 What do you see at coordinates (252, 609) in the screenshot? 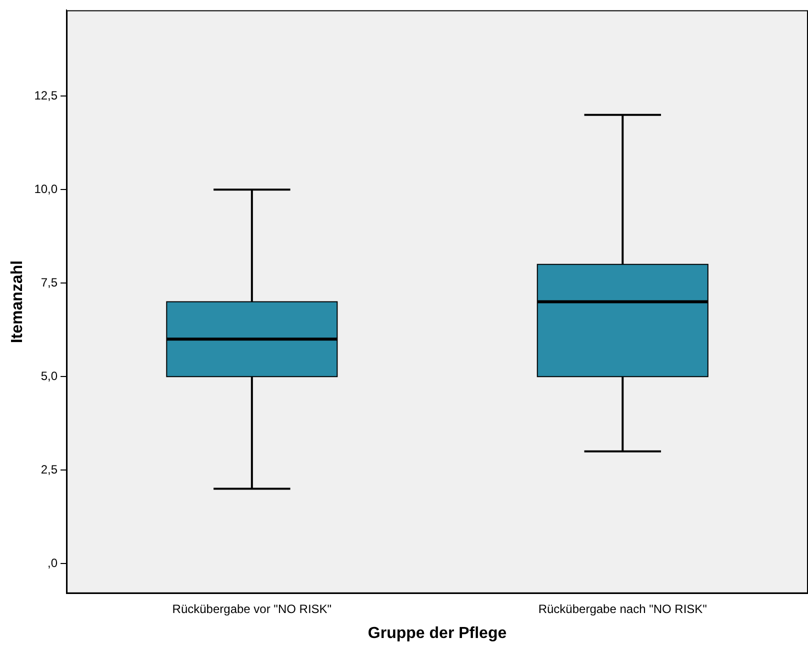
I see `x-tick-label: Rückübergabe vor "NO RISK"` at bounding box center [252, 609].